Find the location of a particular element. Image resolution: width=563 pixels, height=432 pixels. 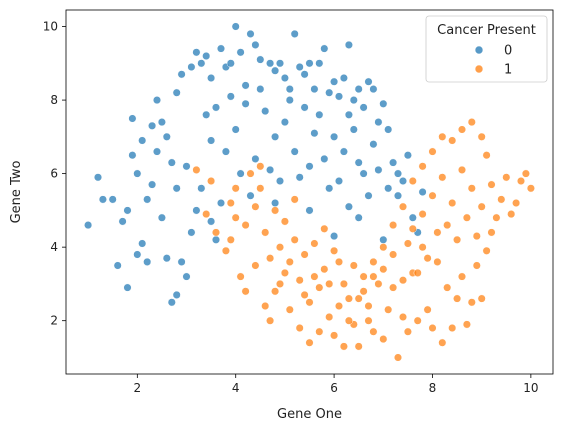

legend-label-0: 0 is located at coordinates (508, 51).